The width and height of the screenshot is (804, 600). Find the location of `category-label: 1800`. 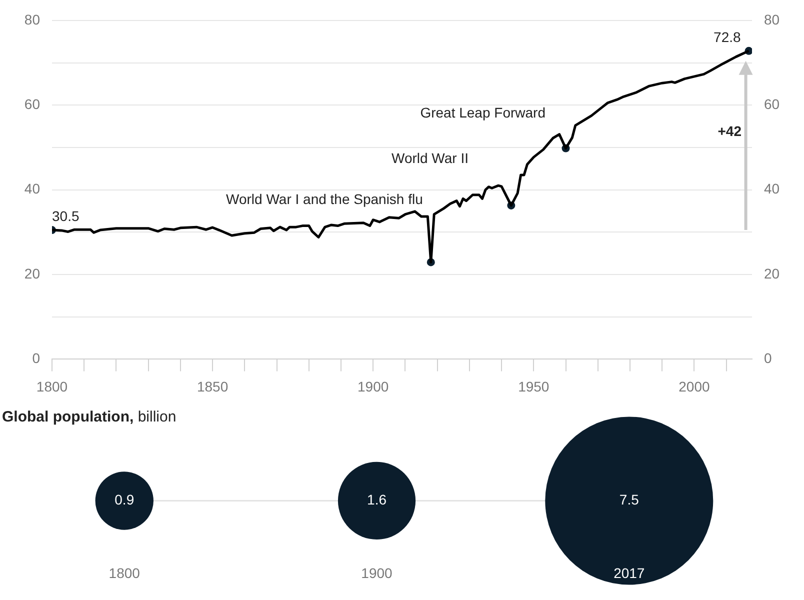

category-label: 1800 is located at coordinates (124, 572).